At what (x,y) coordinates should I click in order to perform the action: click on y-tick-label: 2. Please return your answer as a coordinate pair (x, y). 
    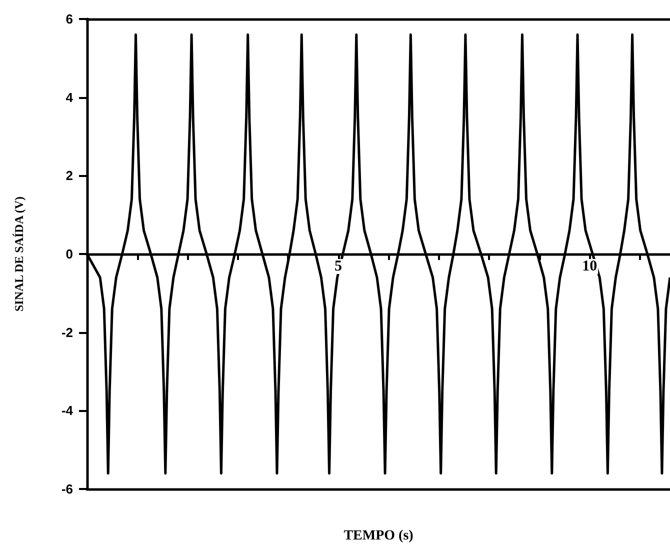
    Looking at the image, I should click on (69, 176).